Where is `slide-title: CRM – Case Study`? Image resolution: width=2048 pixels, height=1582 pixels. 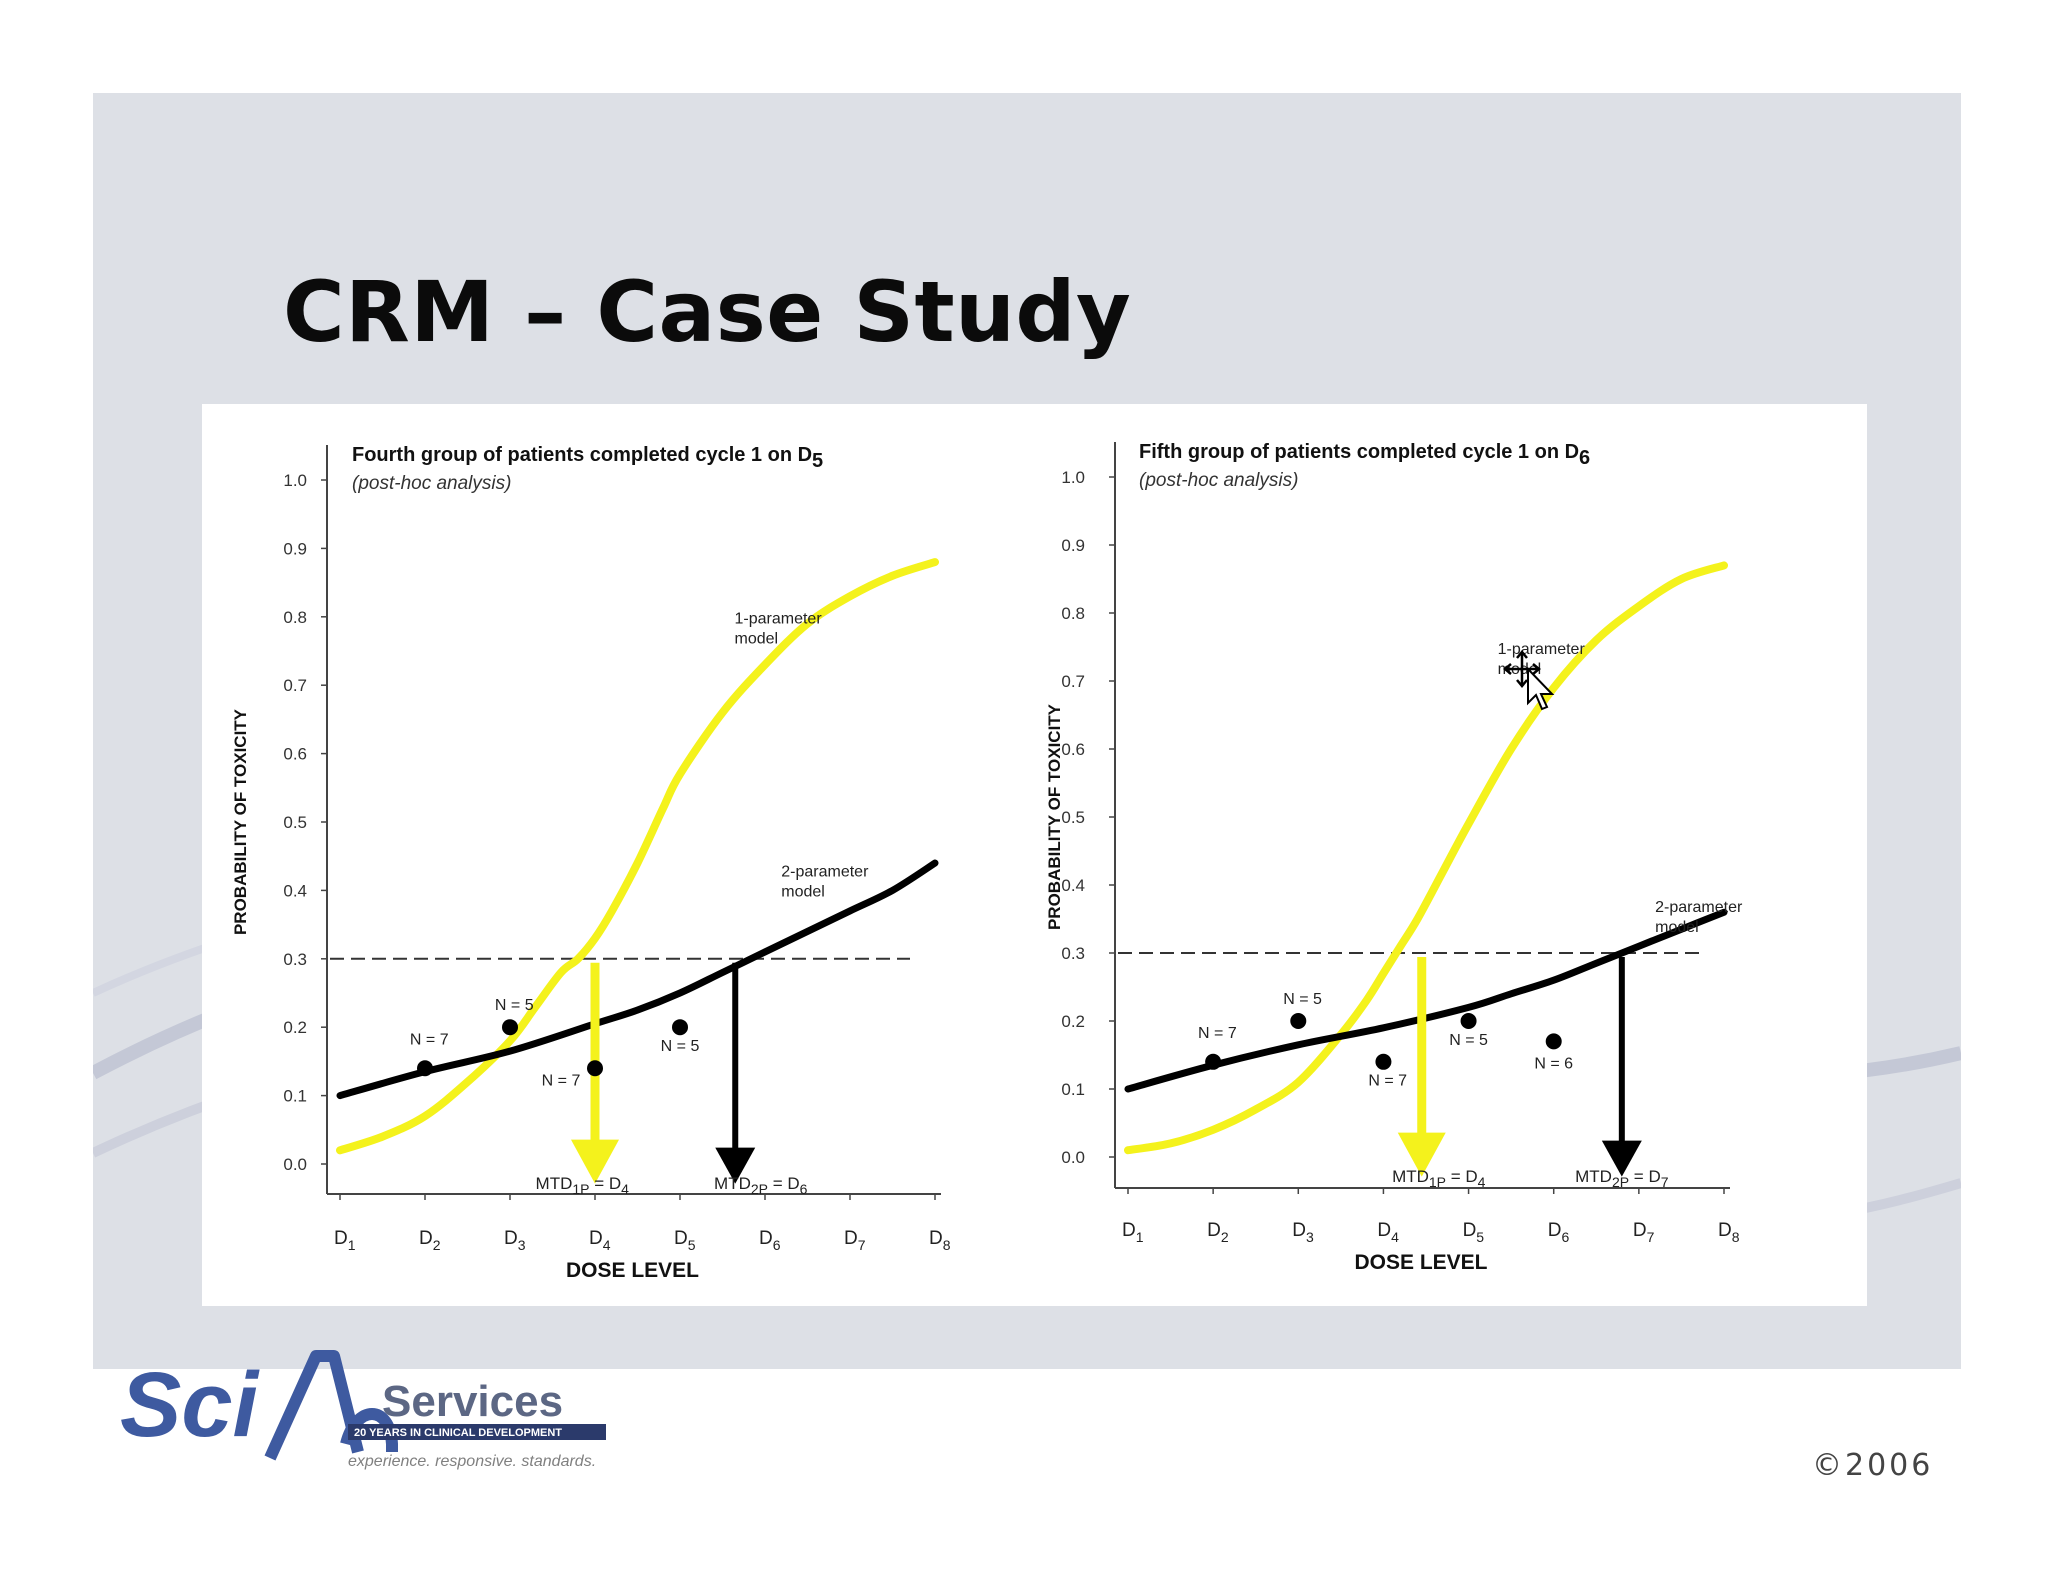 slide-title: CRM – Case Study is located at coordinates (707, 312).